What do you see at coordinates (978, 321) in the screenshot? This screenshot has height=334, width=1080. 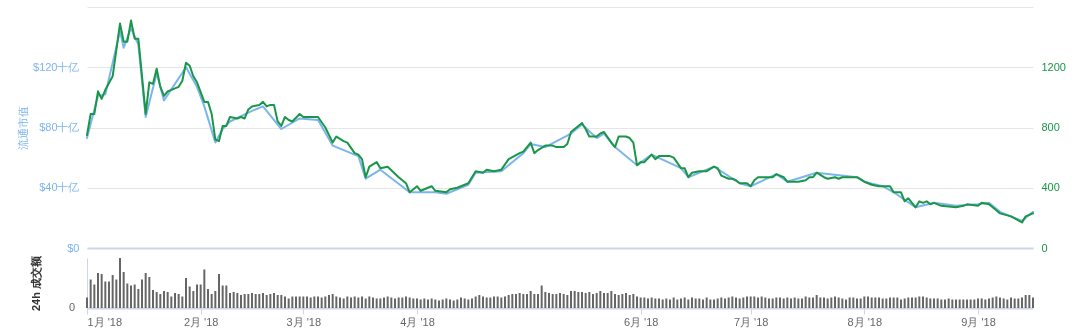 I see `x-tick-label: 9月 '18` at bounding box center [978, 321].